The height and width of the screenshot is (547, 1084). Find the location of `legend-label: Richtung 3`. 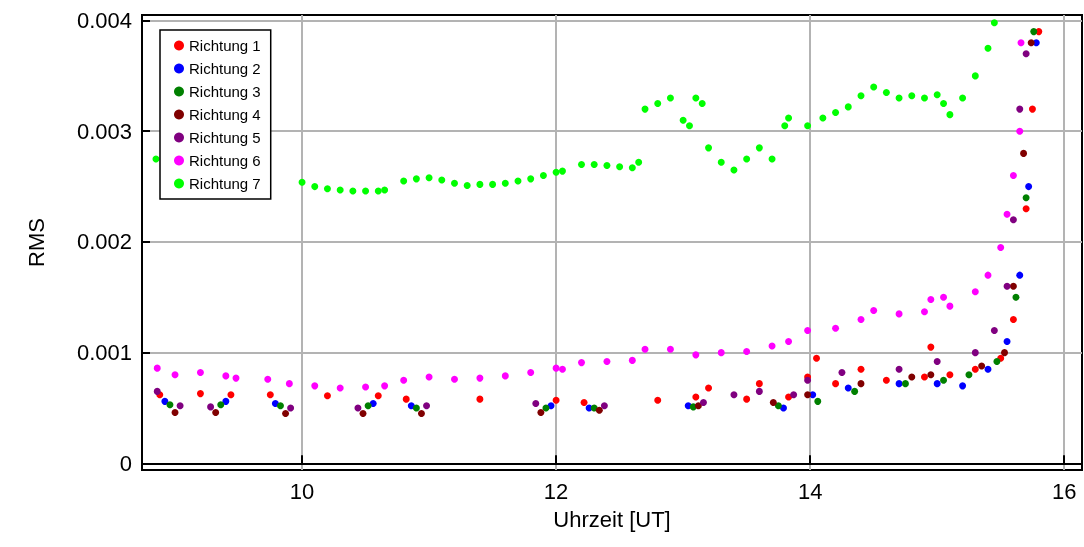

legend-label: Richtung 3 is located at coordinates (225, 91).